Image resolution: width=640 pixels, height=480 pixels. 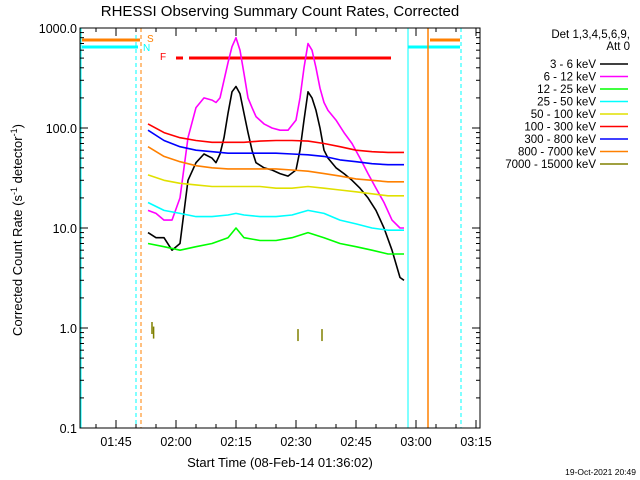 What do you see at coordinates (355, 442) in the screenshot?
I see `x-tick-label: 02:45` at bounding box center [355, 442].